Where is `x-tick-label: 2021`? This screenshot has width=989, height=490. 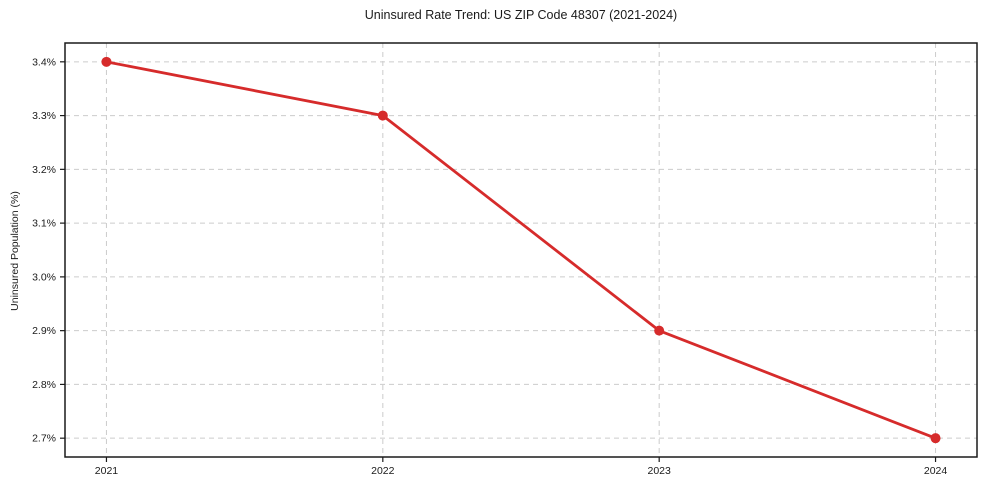
x-tick-label: 2021 is located at coordinates (107, 471).